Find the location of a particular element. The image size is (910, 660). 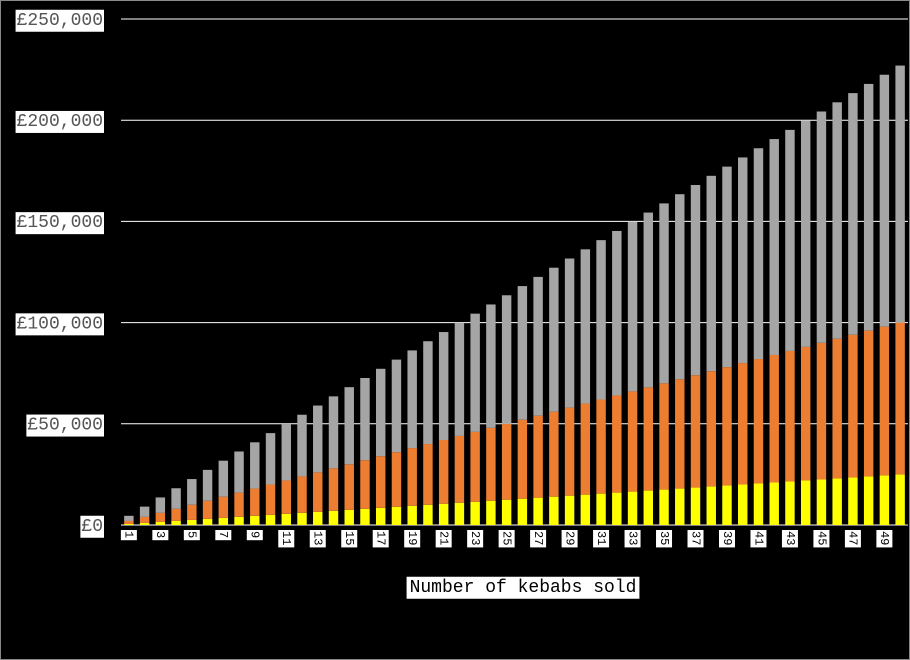

x-tick-label: 31 is located at coordinates (601, 538).